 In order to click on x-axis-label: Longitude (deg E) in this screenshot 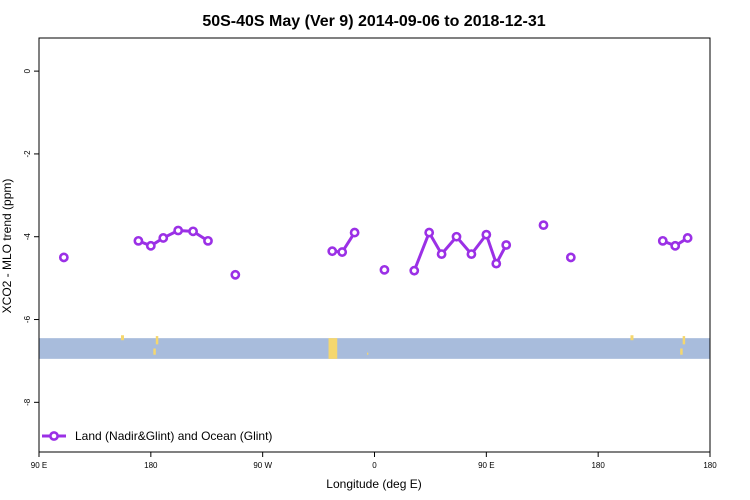, I will do `click(373, 484)`.